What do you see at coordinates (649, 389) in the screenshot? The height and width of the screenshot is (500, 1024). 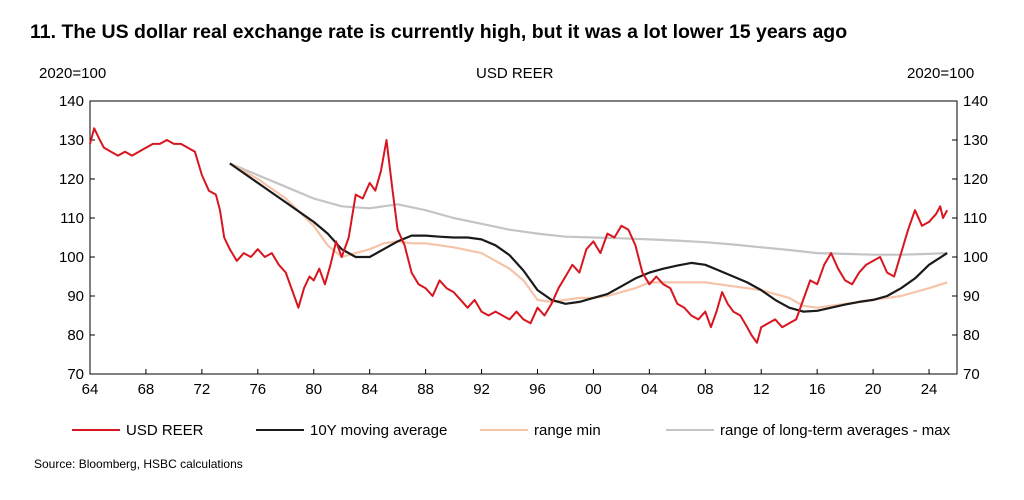 I see `x-tick-label: 04` at bounding box center [649, 389].